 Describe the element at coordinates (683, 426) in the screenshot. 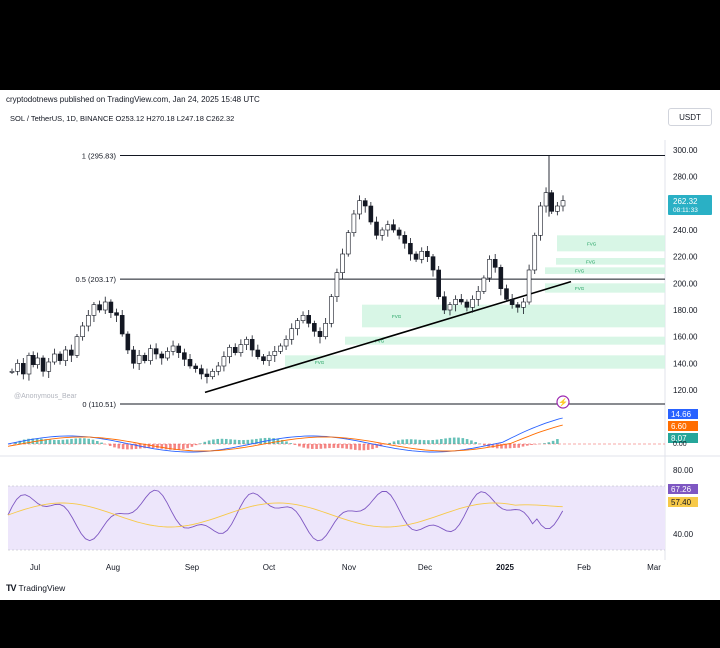

I see `macd-value-badge` at that location.